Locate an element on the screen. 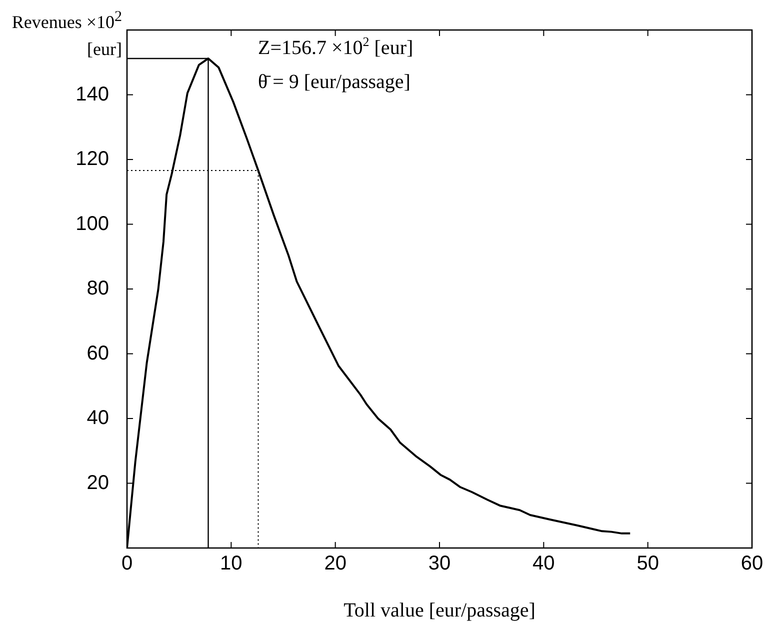  x-tick-label: 60 is located at coordinates (752, 563).